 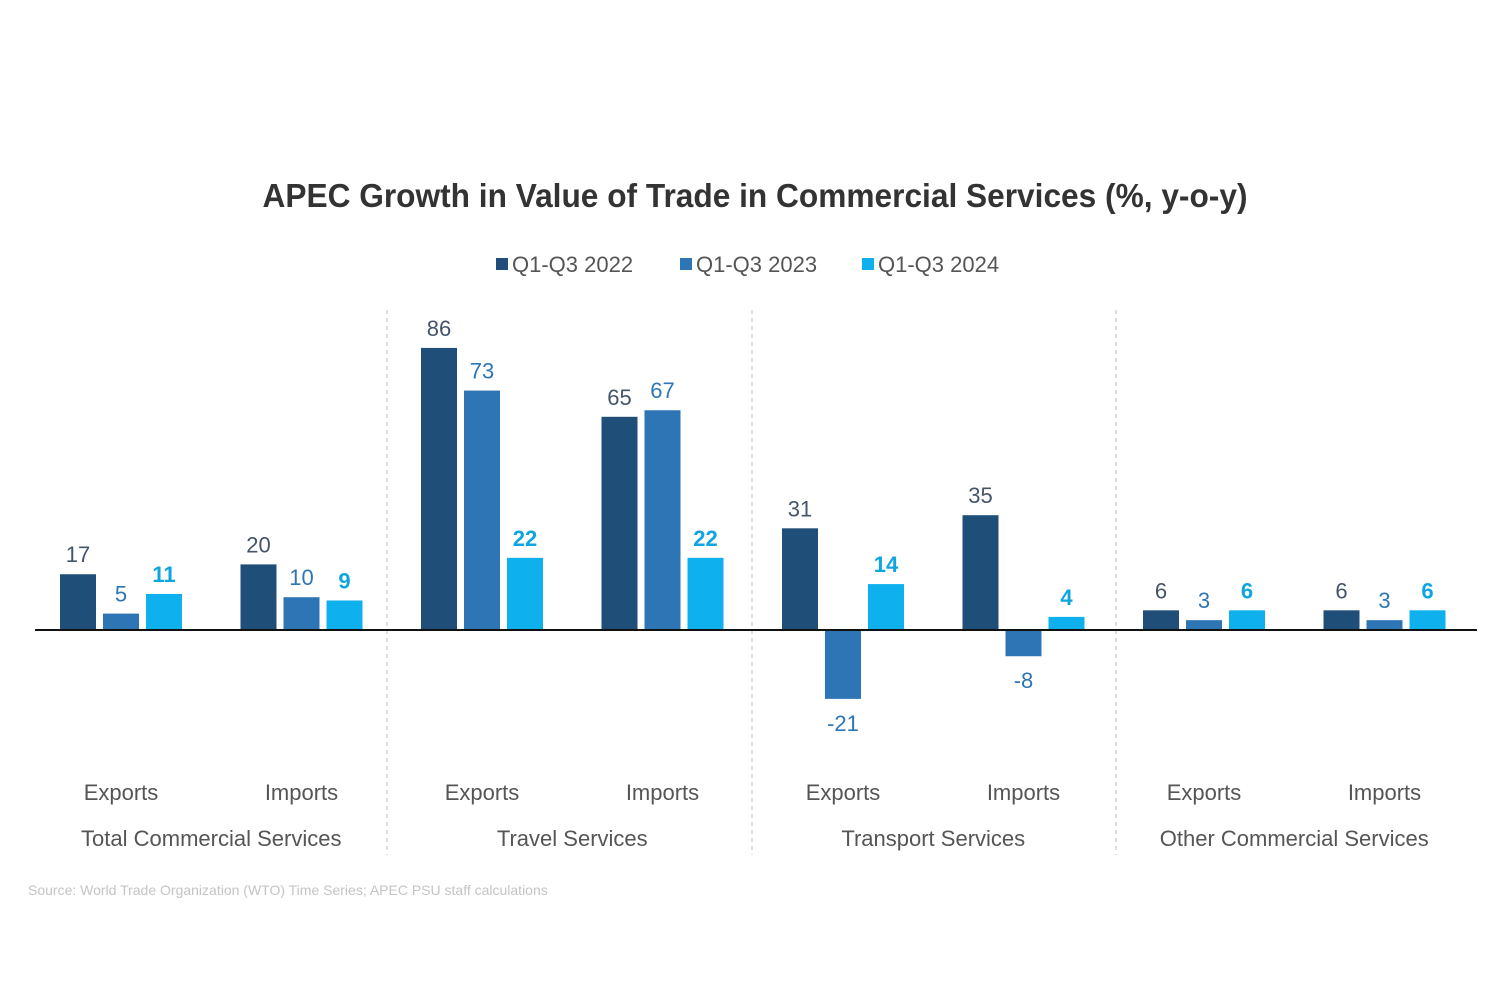 What do you see at coordinates (662, 792) in the screenshot?
I see `category-label-3: Imports` at bounding box center [662, 792].